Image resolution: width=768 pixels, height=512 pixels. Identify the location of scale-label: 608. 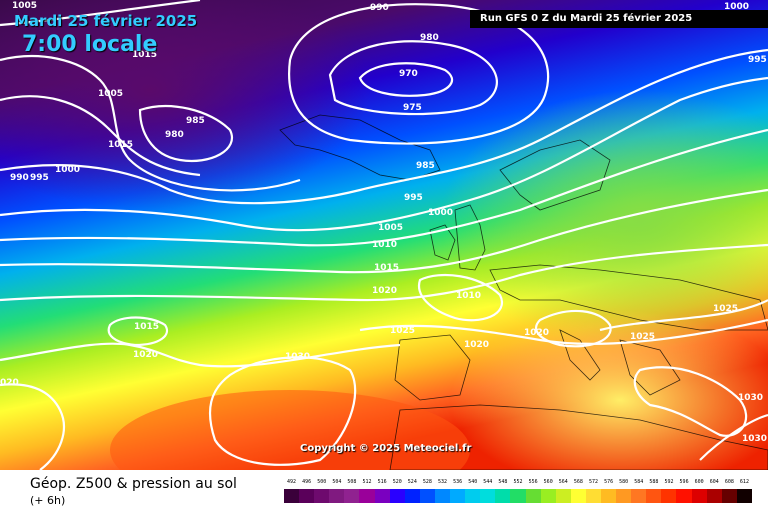
(729, 482).